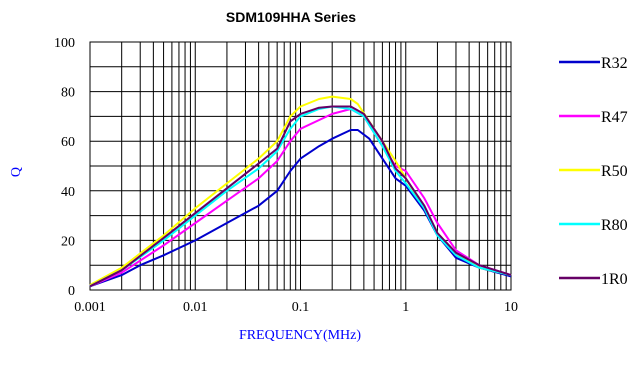  I want to click on legend-label-r80: R80, so click(614, 225).